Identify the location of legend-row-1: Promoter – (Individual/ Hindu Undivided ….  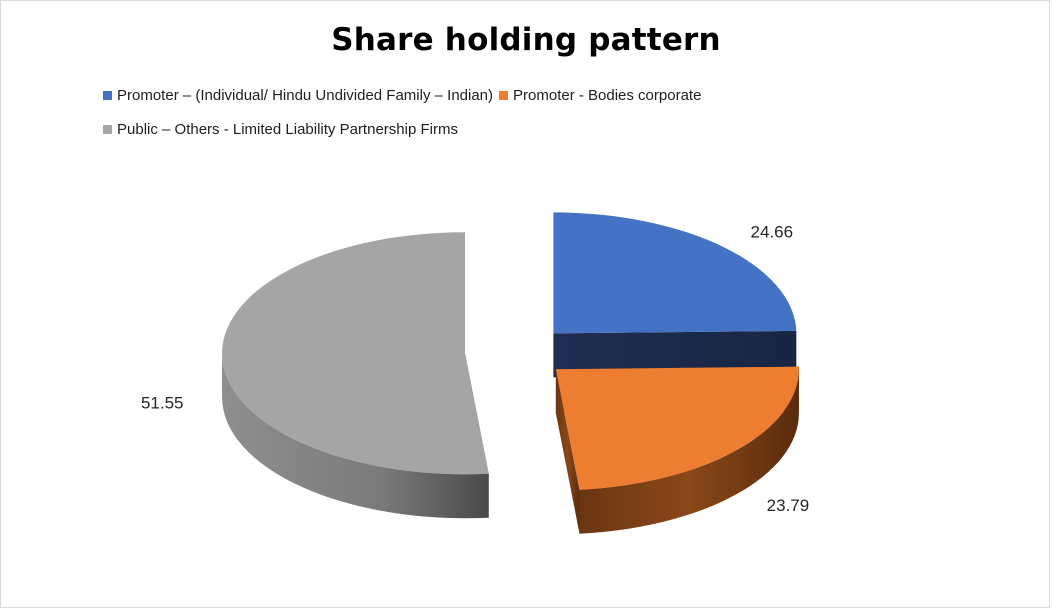
(553, 95).